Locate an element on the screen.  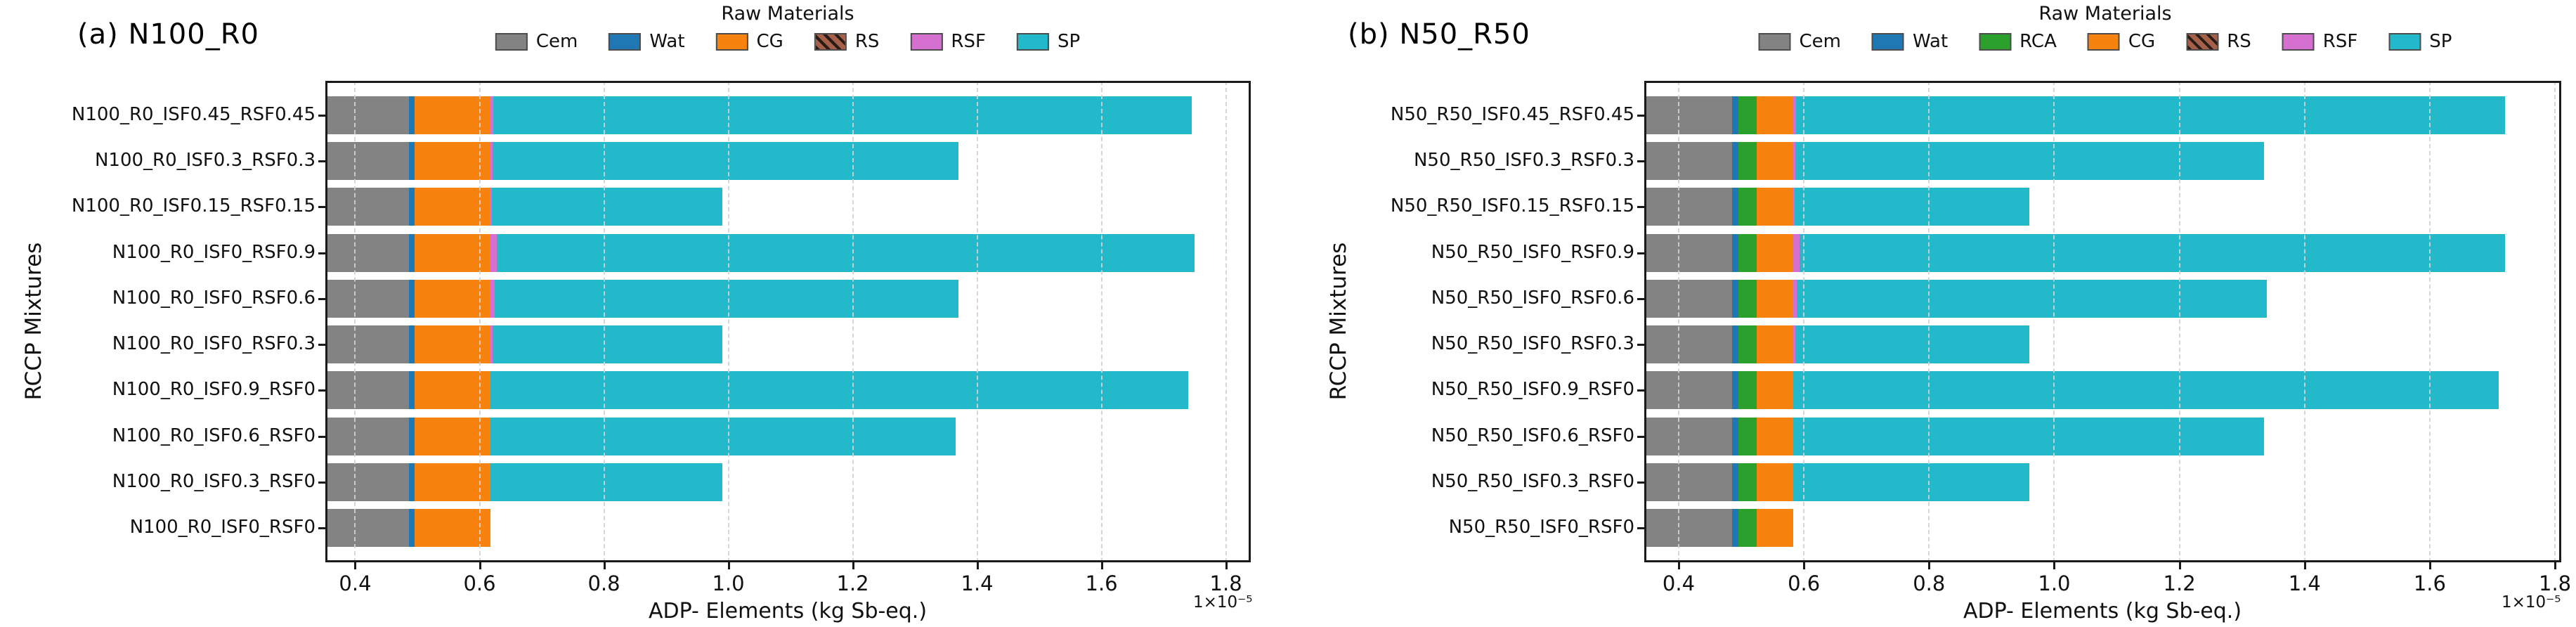
xtick-label: 1.8 is located at coordinates (2555, 583).